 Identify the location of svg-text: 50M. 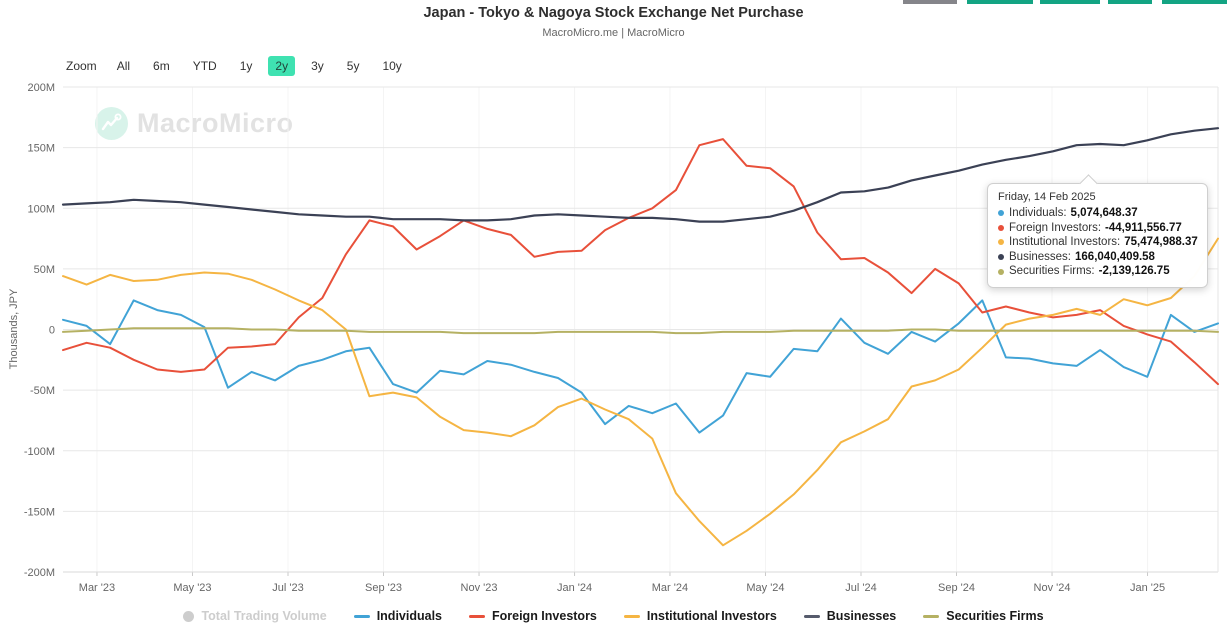
(44, 270).